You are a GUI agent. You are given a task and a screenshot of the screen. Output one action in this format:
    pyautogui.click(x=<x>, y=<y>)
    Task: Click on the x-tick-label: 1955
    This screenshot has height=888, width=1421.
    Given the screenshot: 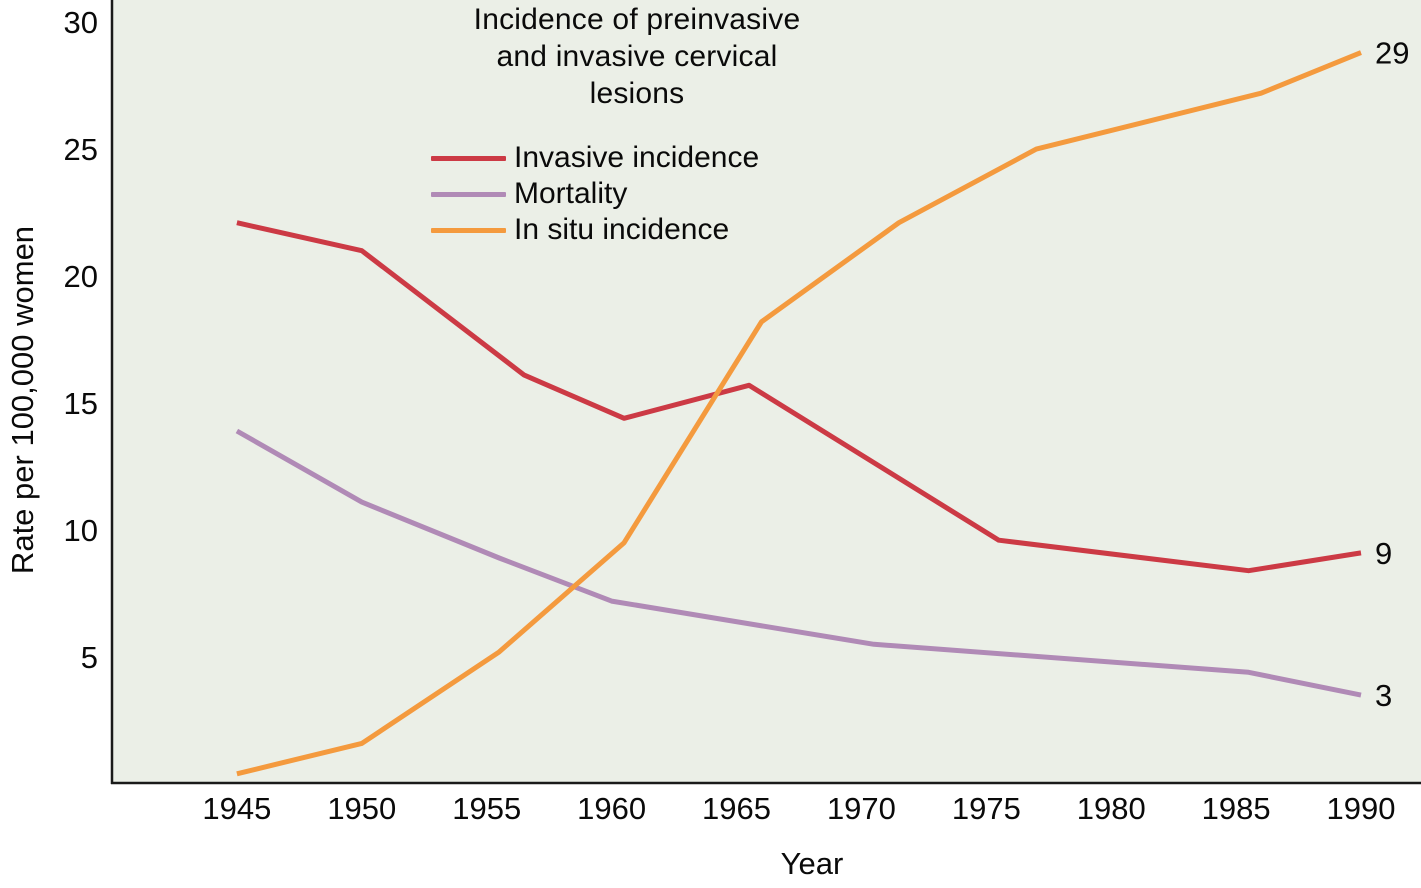 What is the action you would take?
    pyautogui.click(x=486, y=808)
    